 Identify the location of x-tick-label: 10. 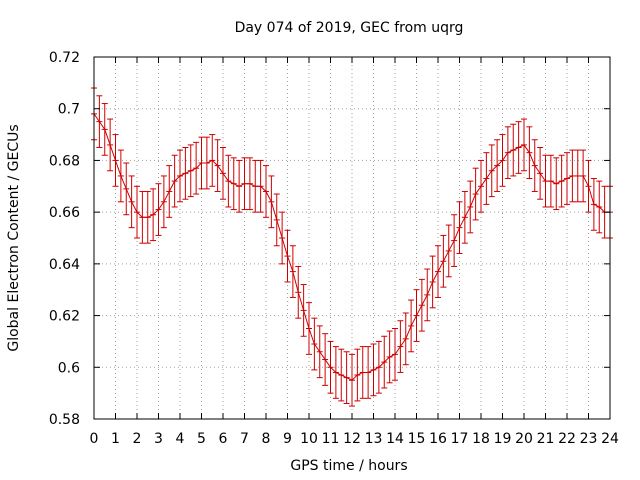
(309, 439).